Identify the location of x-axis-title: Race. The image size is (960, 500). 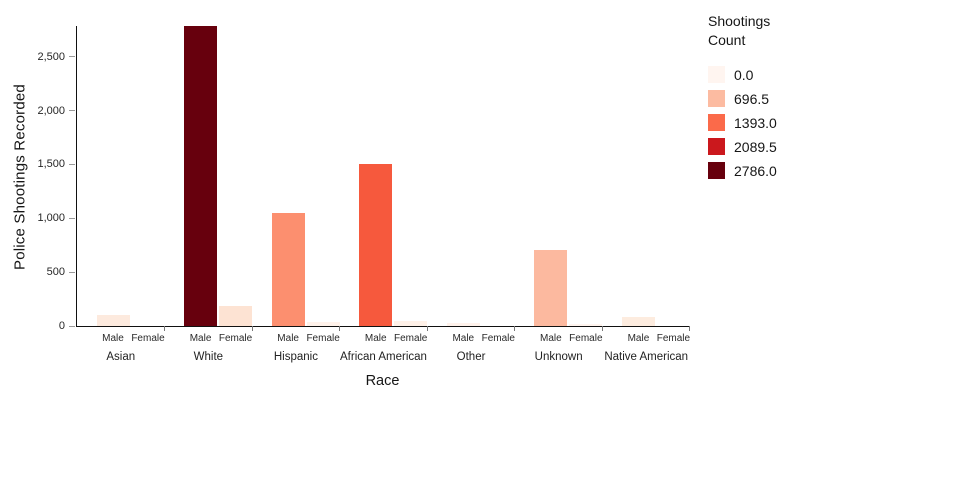
(382, 381).